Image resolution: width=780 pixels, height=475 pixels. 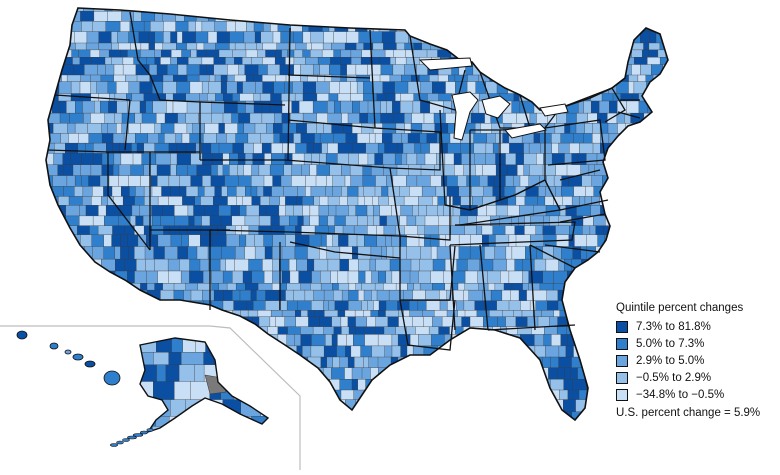 What do you see at coordinates (502, 202) in the screenshot?
I see `border-ky` at bounding box center [502, 202].